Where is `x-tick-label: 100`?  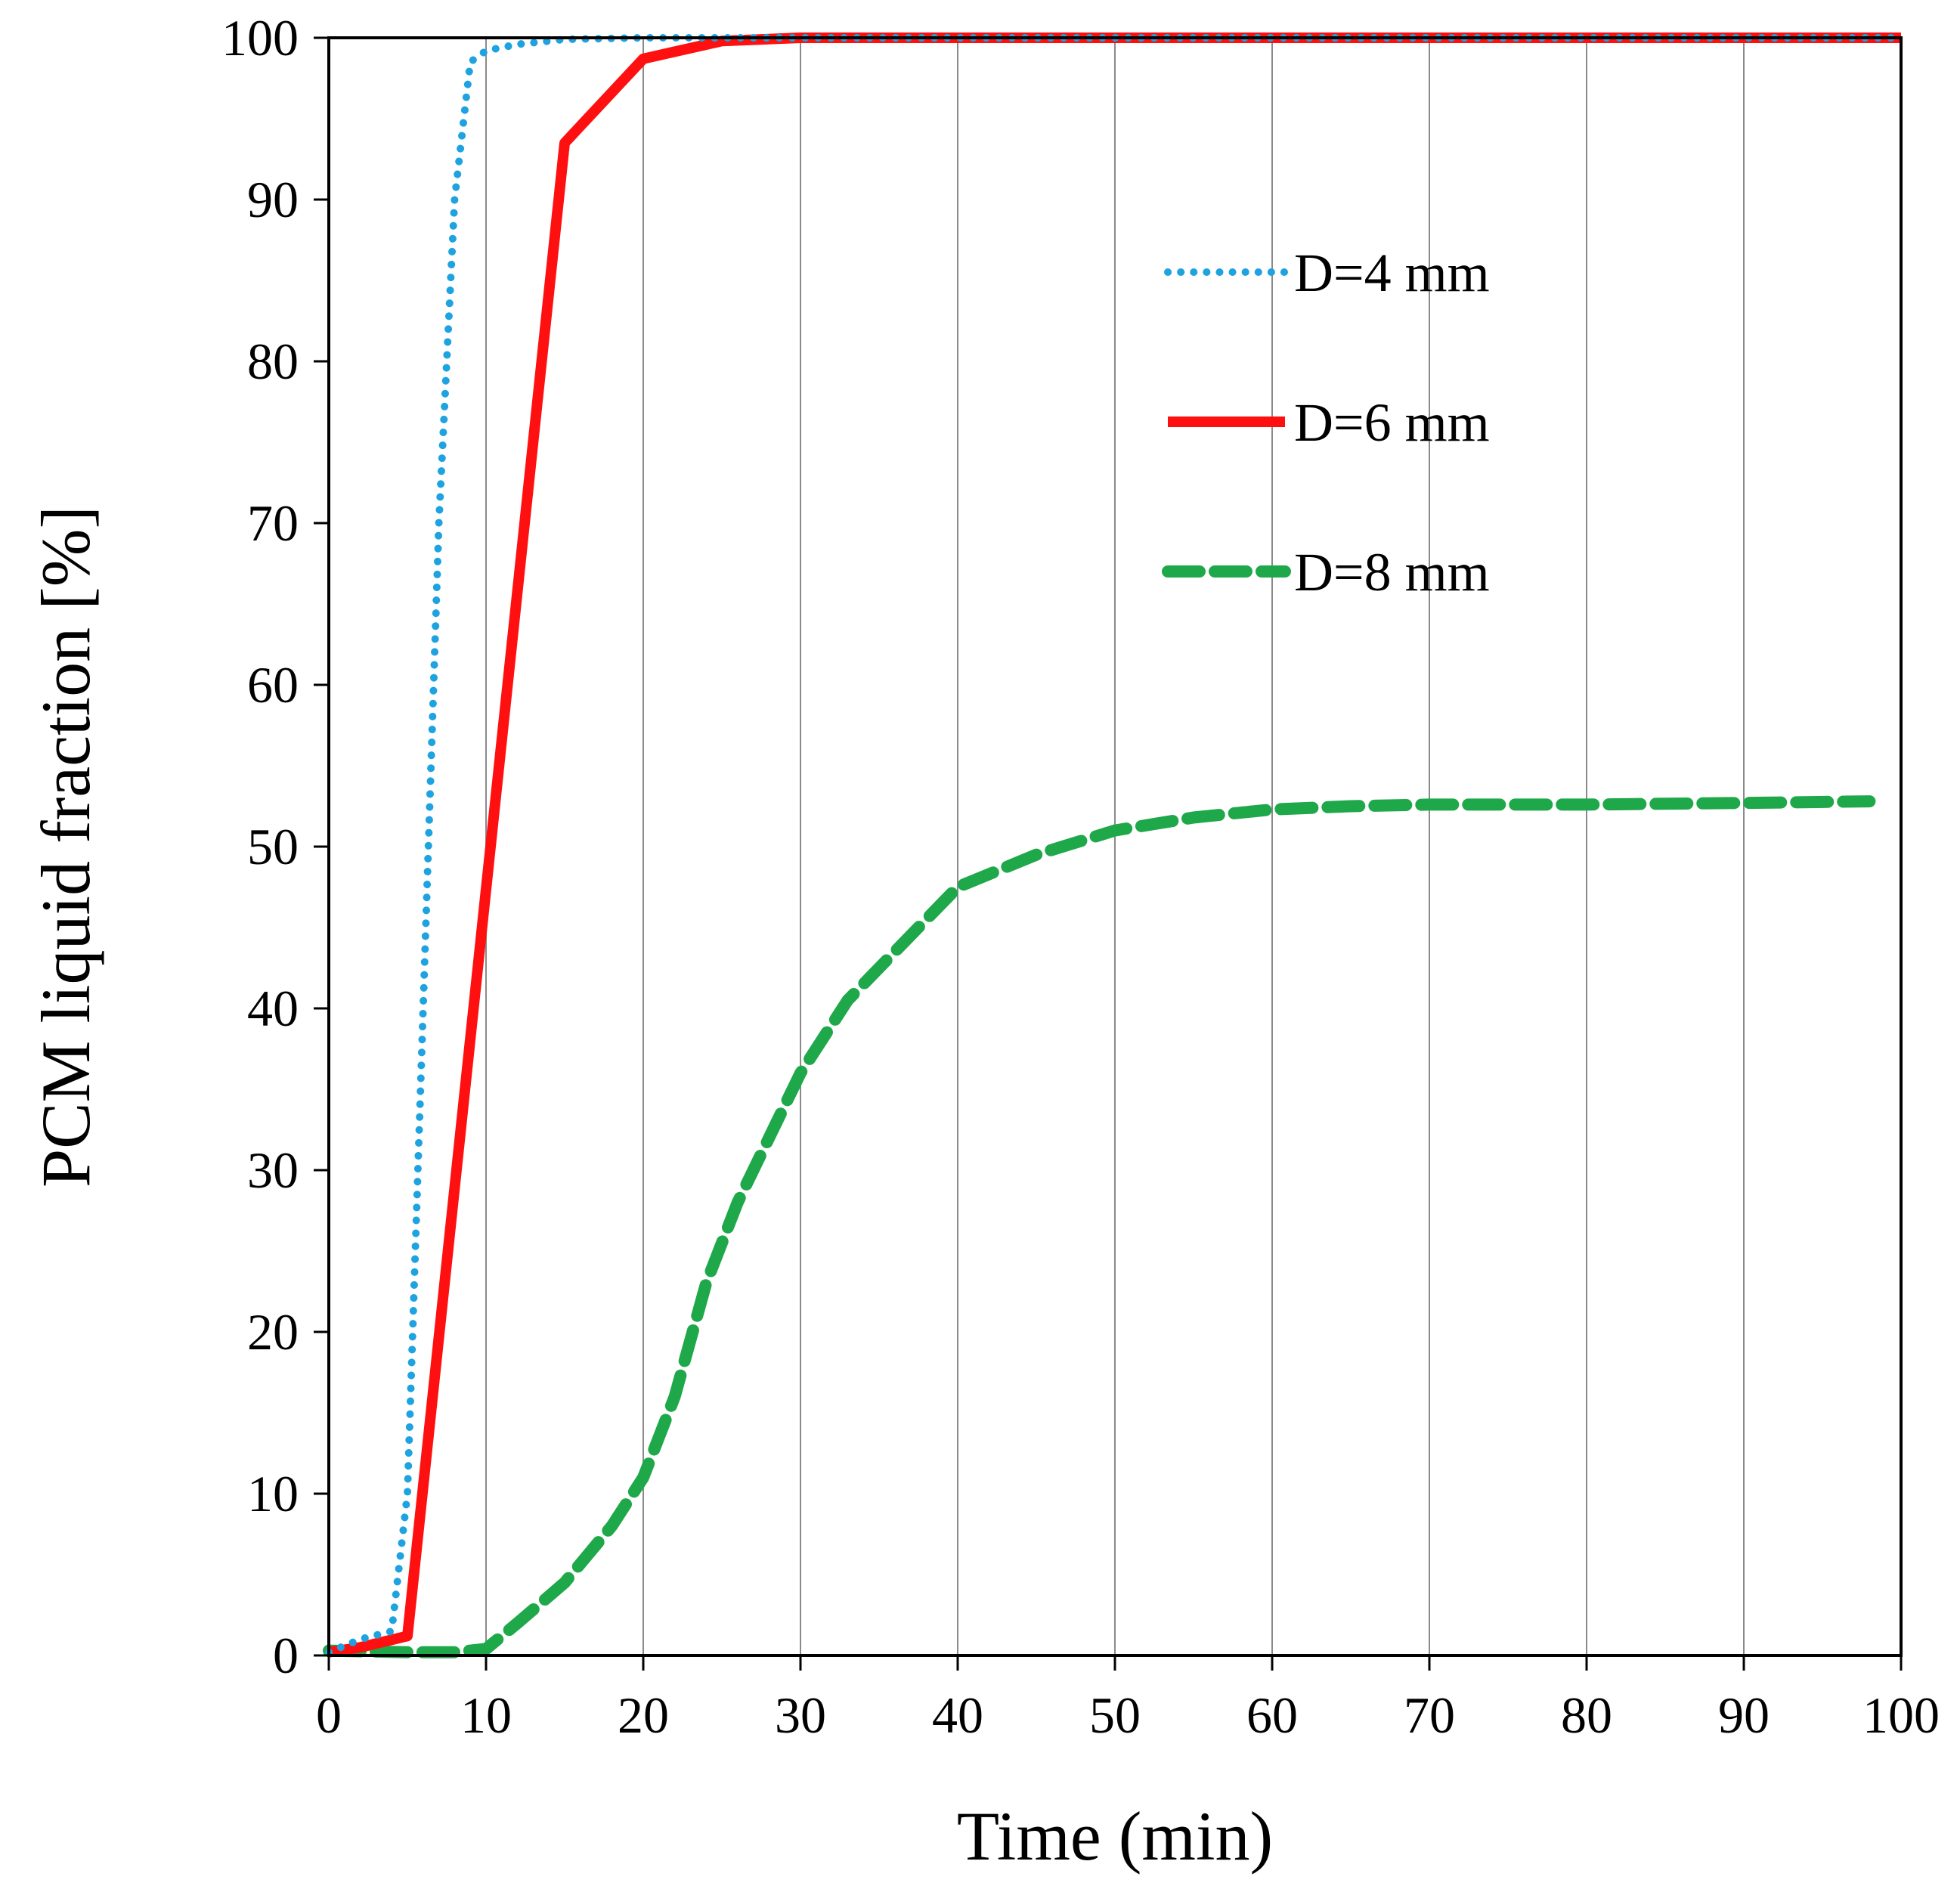
x-tick-label: 100 is located at coordinates (1901, 1715).